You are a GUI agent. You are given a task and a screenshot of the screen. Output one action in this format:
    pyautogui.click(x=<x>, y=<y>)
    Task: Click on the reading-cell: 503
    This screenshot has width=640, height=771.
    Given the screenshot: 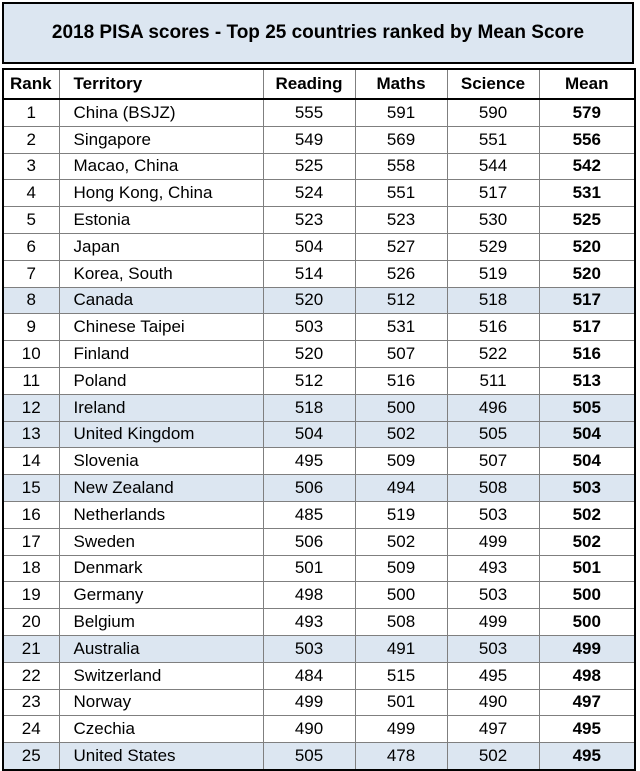 What is the action you would take?
    pyautogui.click(x=309, y=327)
    